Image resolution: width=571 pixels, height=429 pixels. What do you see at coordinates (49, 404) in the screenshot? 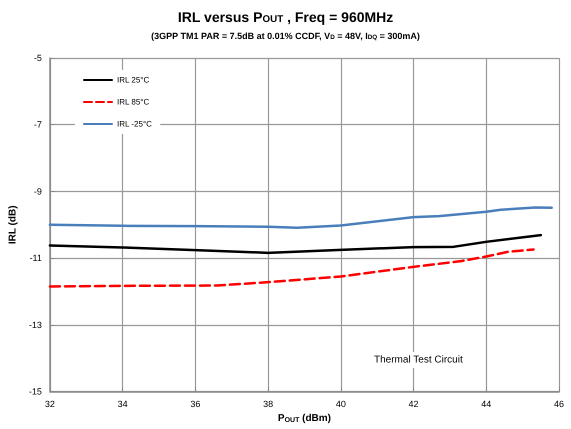
I see `x-tick-label: 32` at bounding box center [49, 404].